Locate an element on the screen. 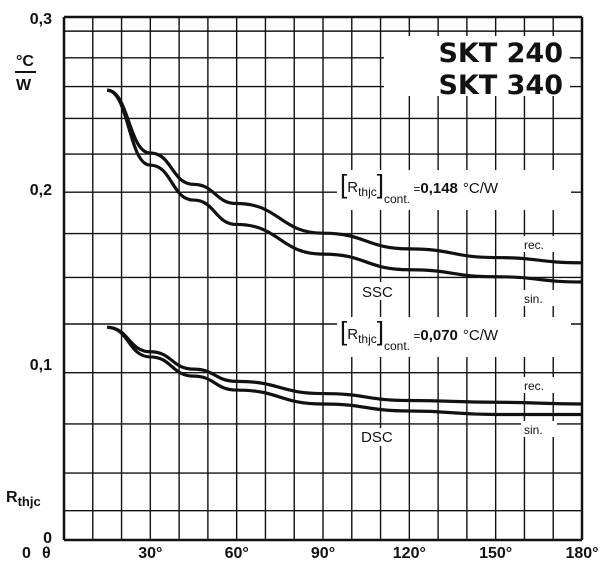 The height and width of the screenshot is (563, 613). y-tick-label: 0,1 is located at coordinates (41, 365).